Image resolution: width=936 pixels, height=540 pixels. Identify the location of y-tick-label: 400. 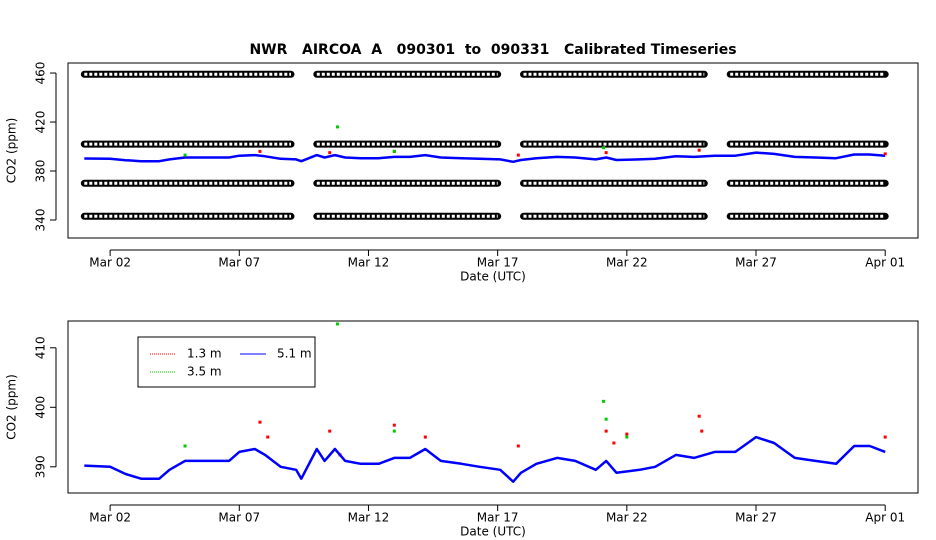
(41, 407).